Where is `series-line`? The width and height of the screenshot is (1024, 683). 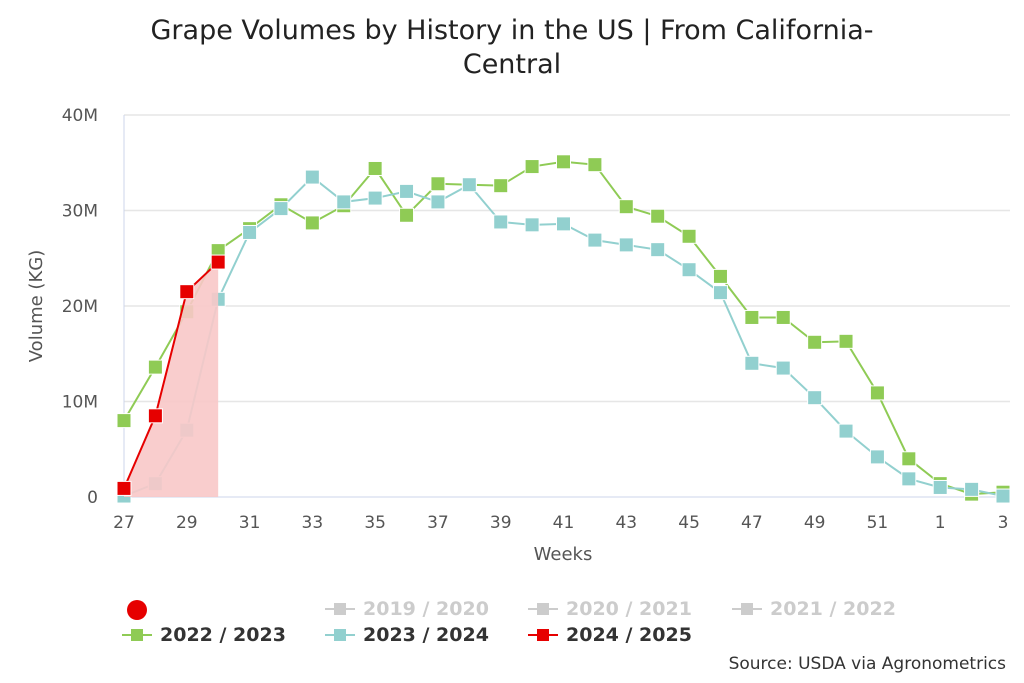 series-line is located at coordinates (171, 375).